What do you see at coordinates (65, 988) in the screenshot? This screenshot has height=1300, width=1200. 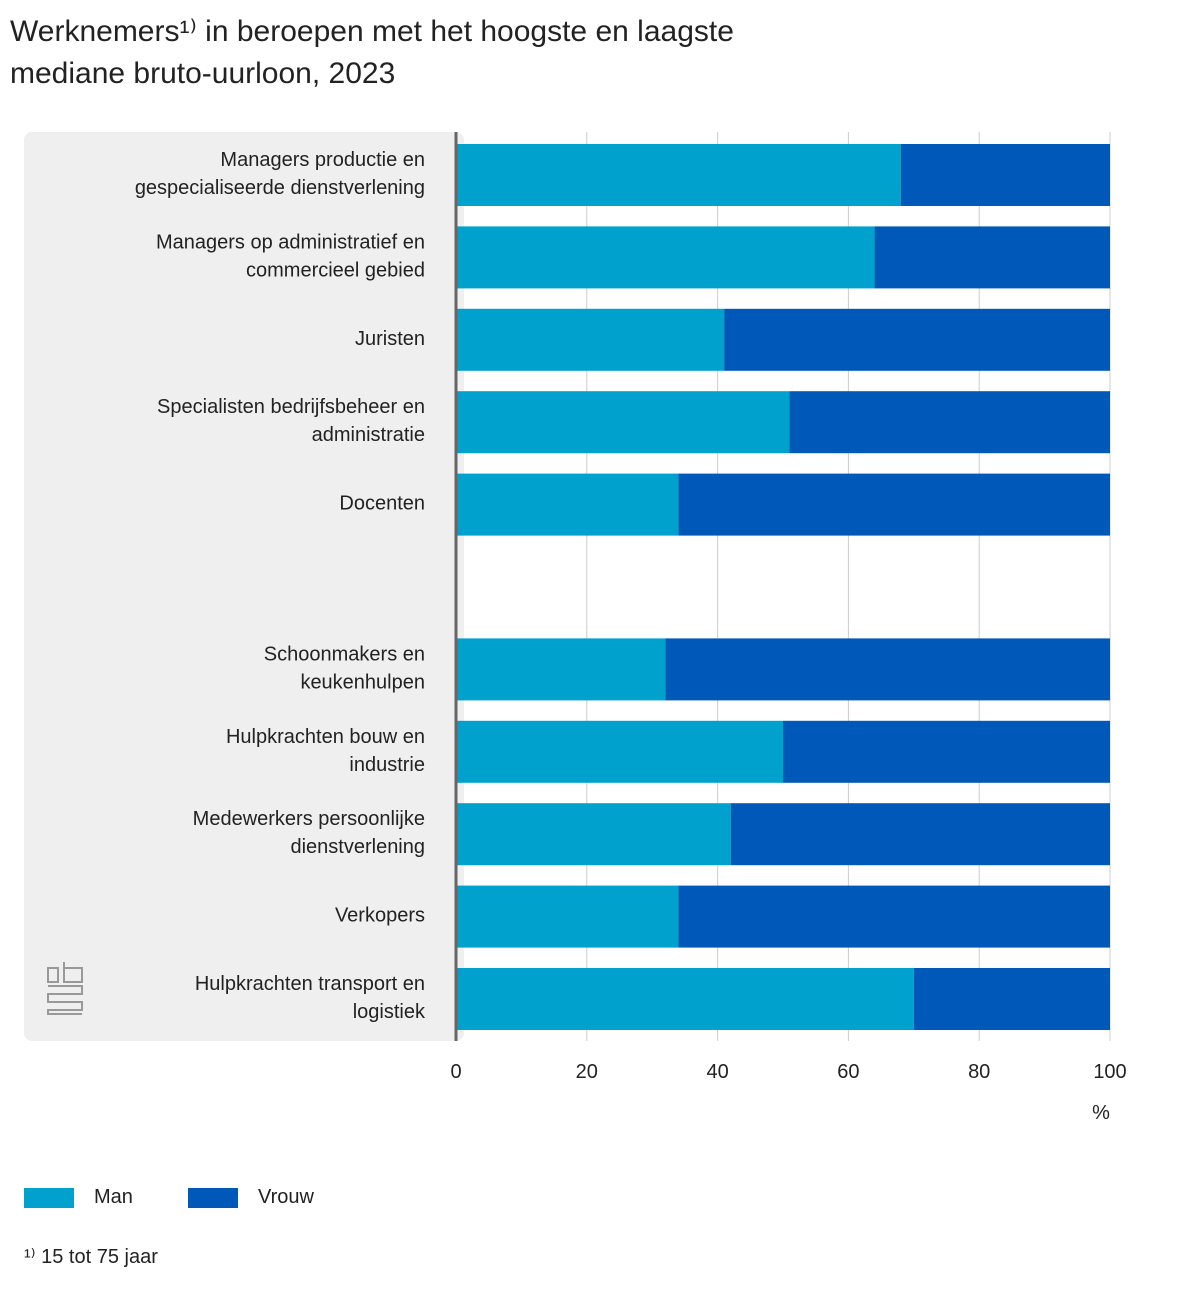 I see `logo` at bounding box center [65, 988].